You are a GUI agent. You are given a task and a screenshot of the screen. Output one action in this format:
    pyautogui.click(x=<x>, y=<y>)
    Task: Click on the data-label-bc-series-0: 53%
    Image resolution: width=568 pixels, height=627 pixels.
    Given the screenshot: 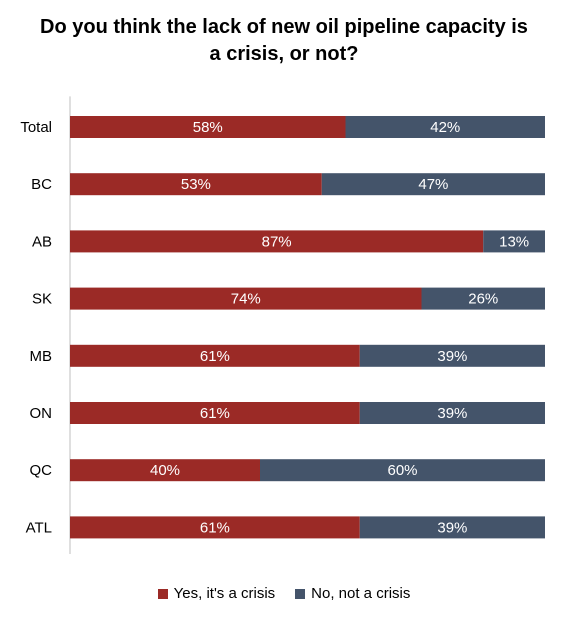 What is the action you would take?
    pyautogui.click(x=196, y=184)
    